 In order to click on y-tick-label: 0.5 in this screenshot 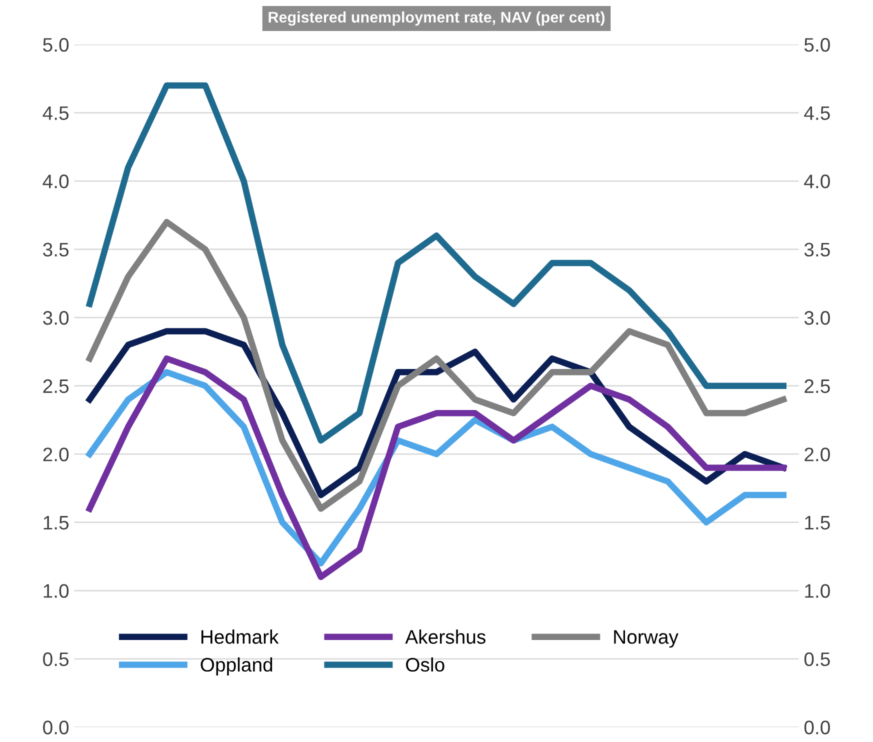, I will do `click(56, 659)`.